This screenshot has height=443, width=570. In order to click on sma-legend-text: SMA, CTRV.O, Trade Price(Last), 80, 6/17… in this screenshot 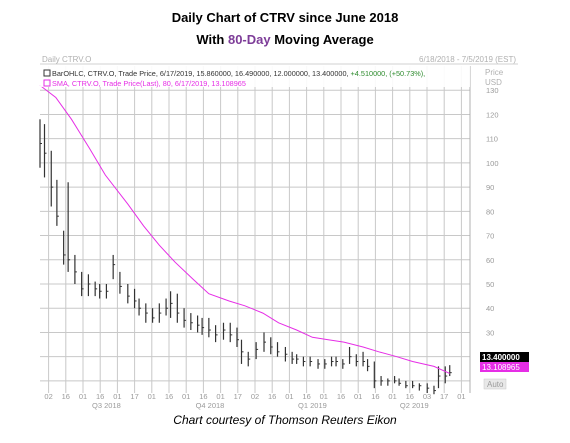, I will do `click(149, 83)`.